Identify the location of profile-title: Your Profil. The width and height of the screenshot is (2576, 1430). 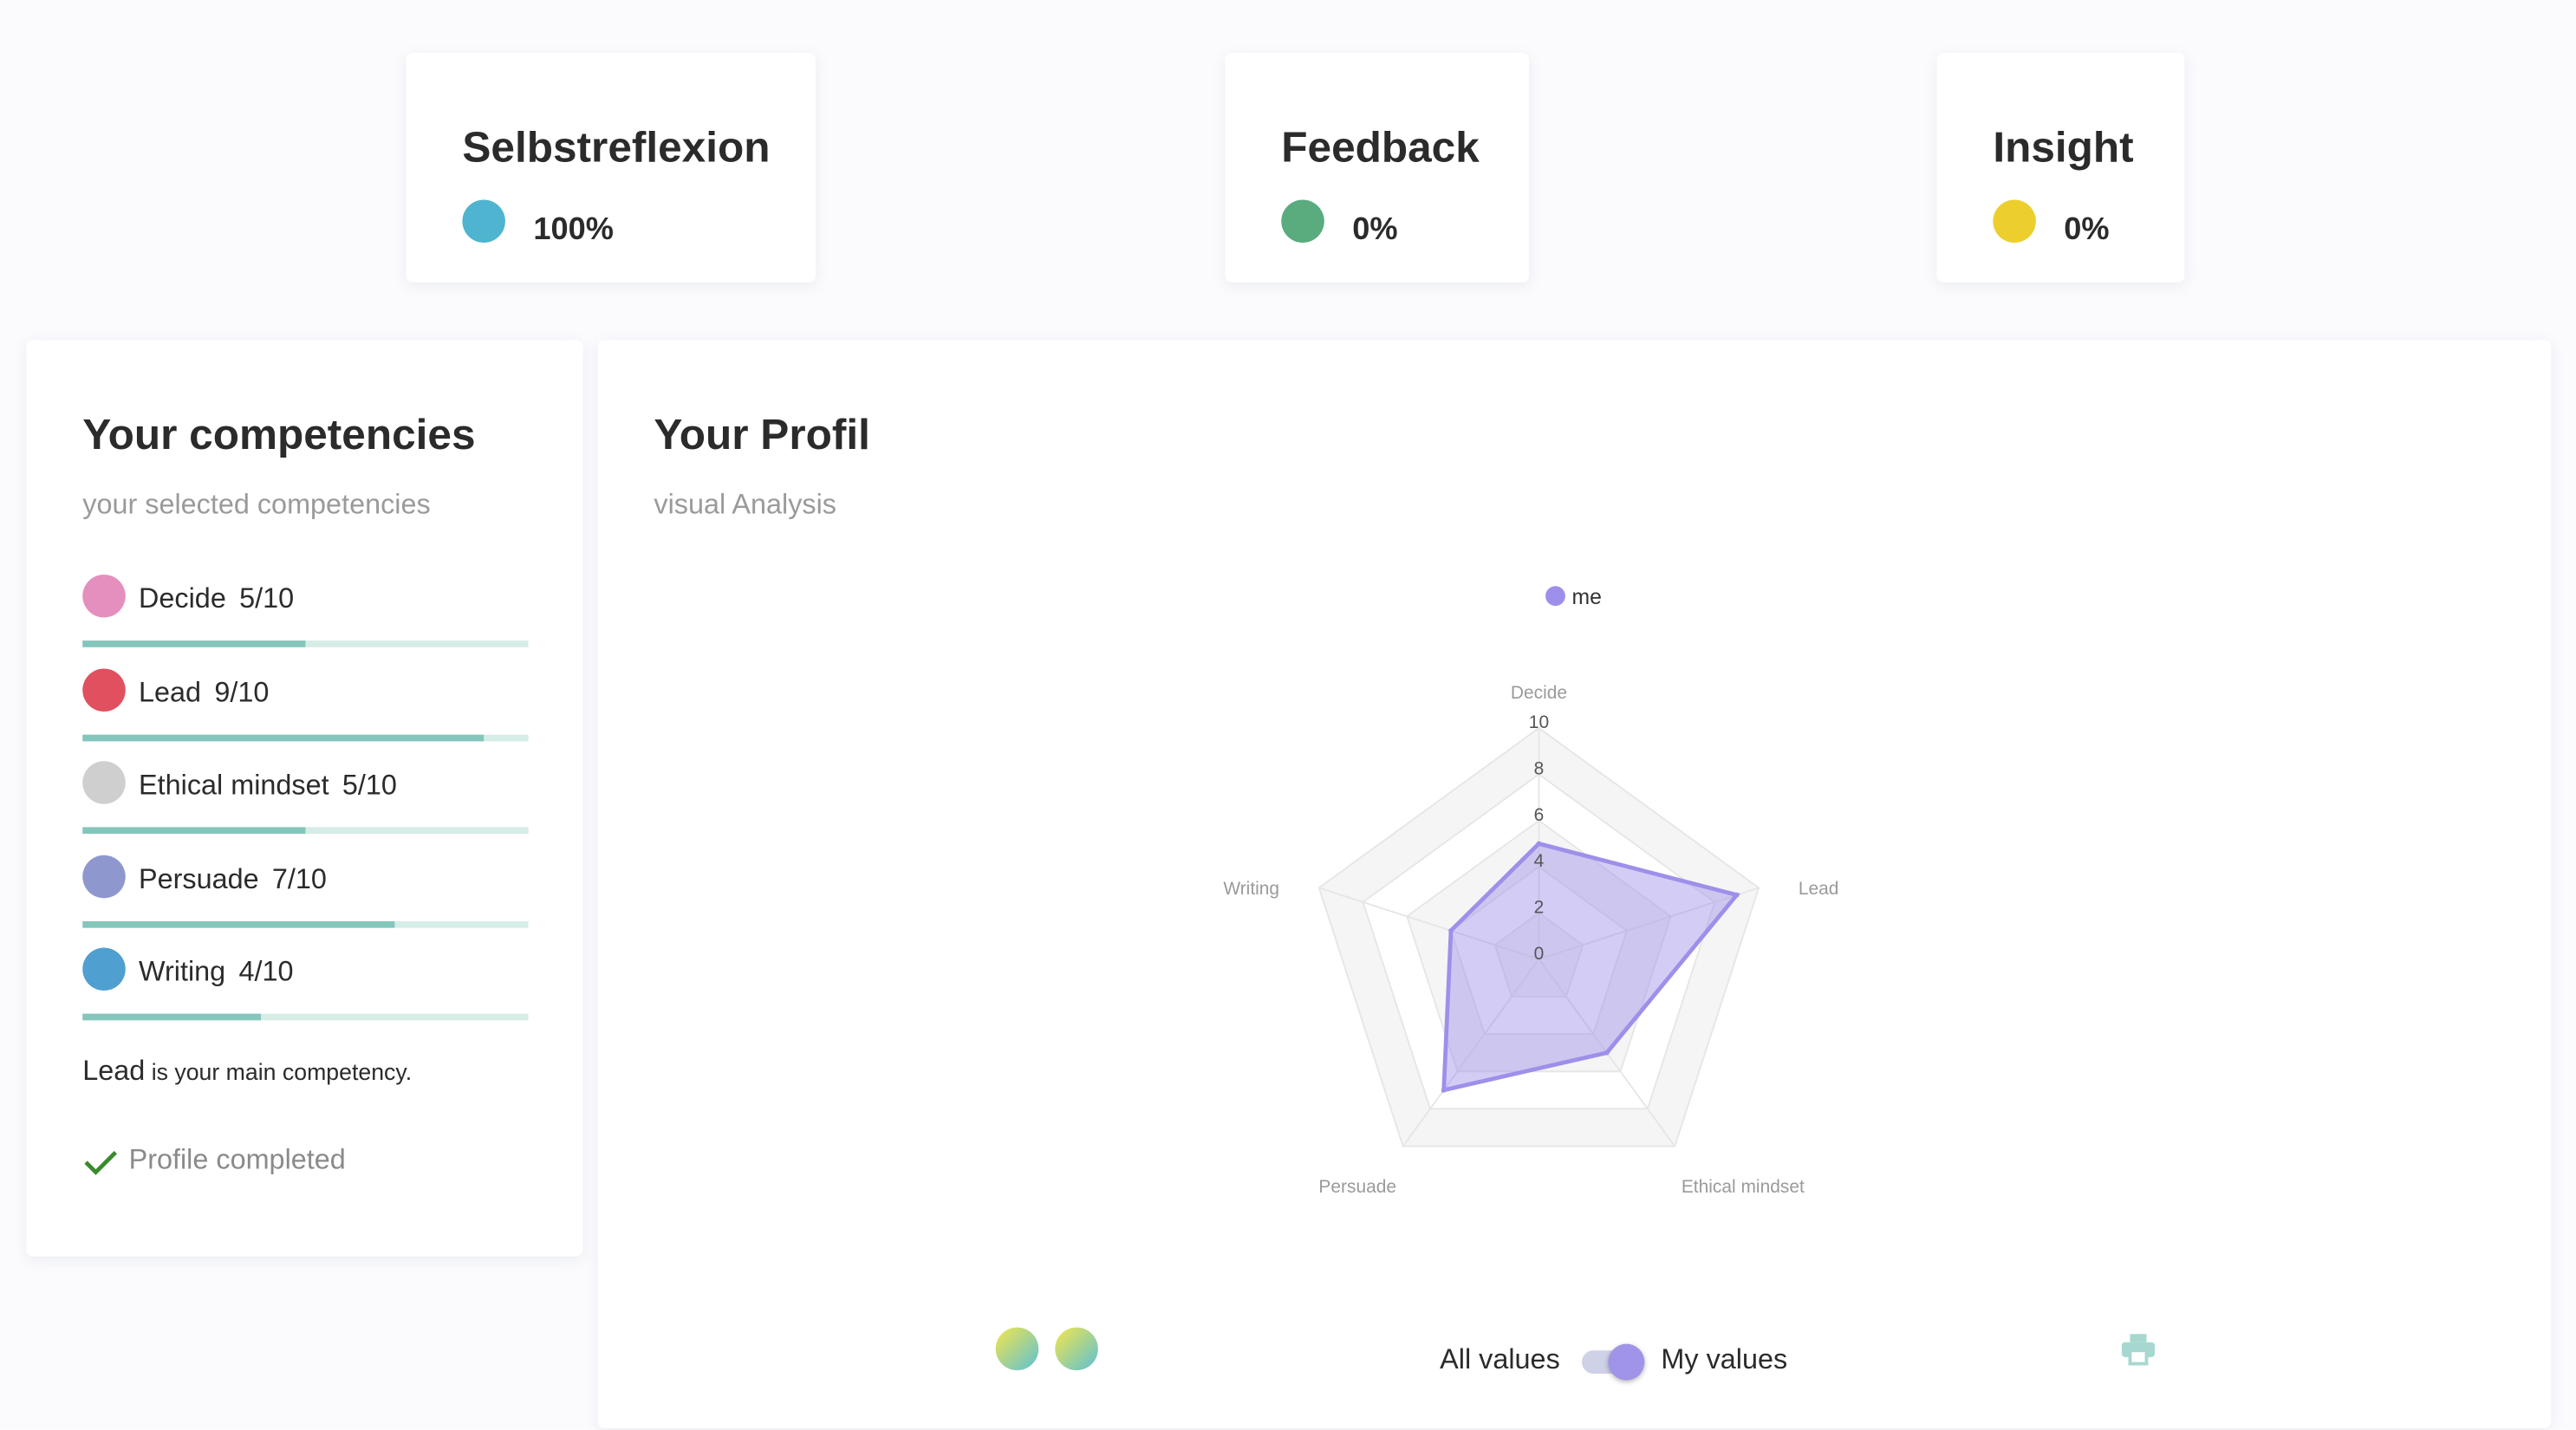
(762, 434).